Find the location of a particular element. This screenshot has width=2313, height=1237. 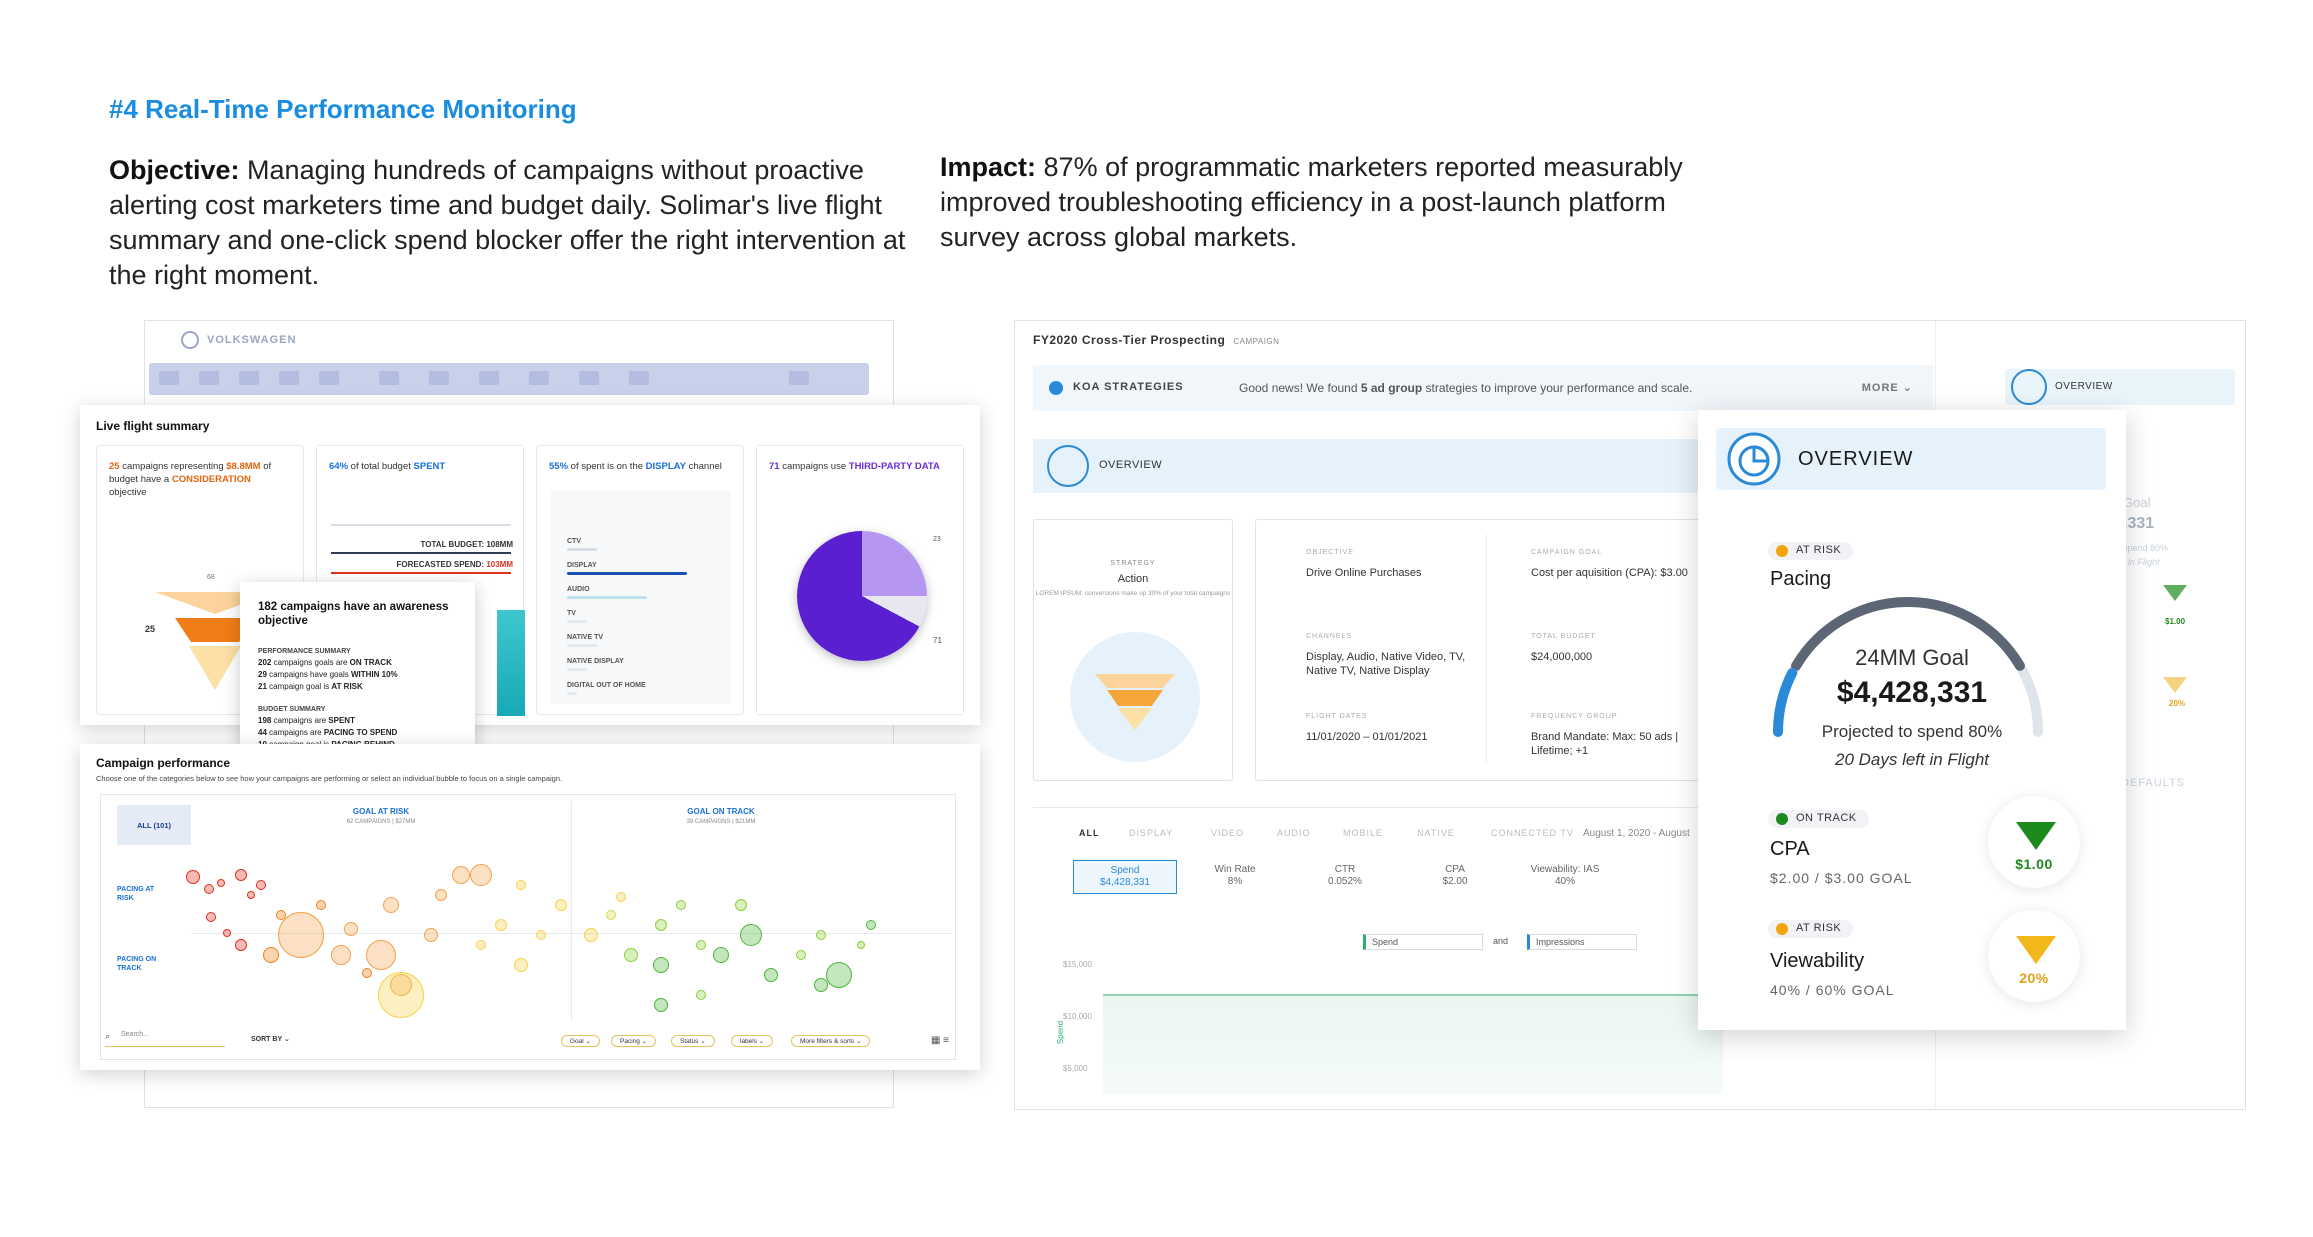

filter-dropdown: Status ⌄ is located at coordinates (693, 1041).